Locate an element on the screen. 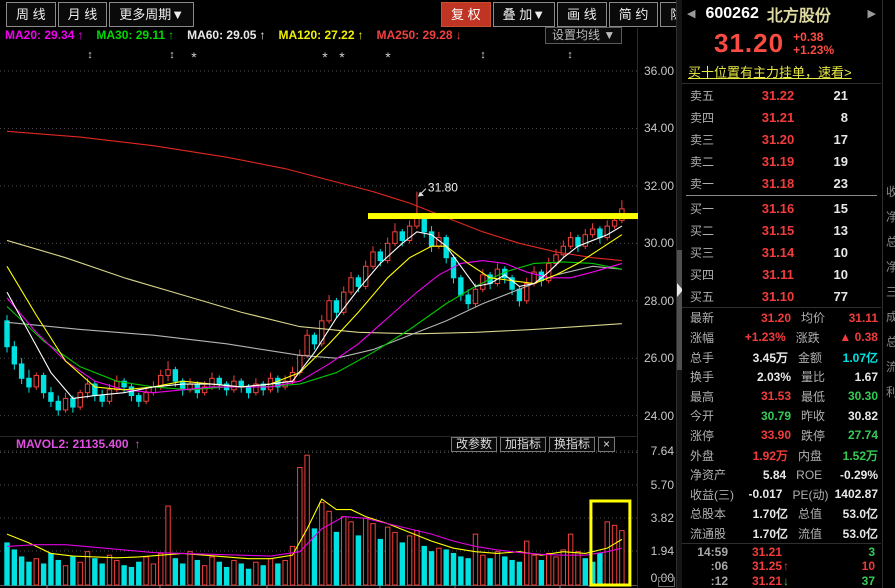 The width and height of the screenshot is (895, 588). draw-line-button: 画 线 is located at coordinates (582, 14).